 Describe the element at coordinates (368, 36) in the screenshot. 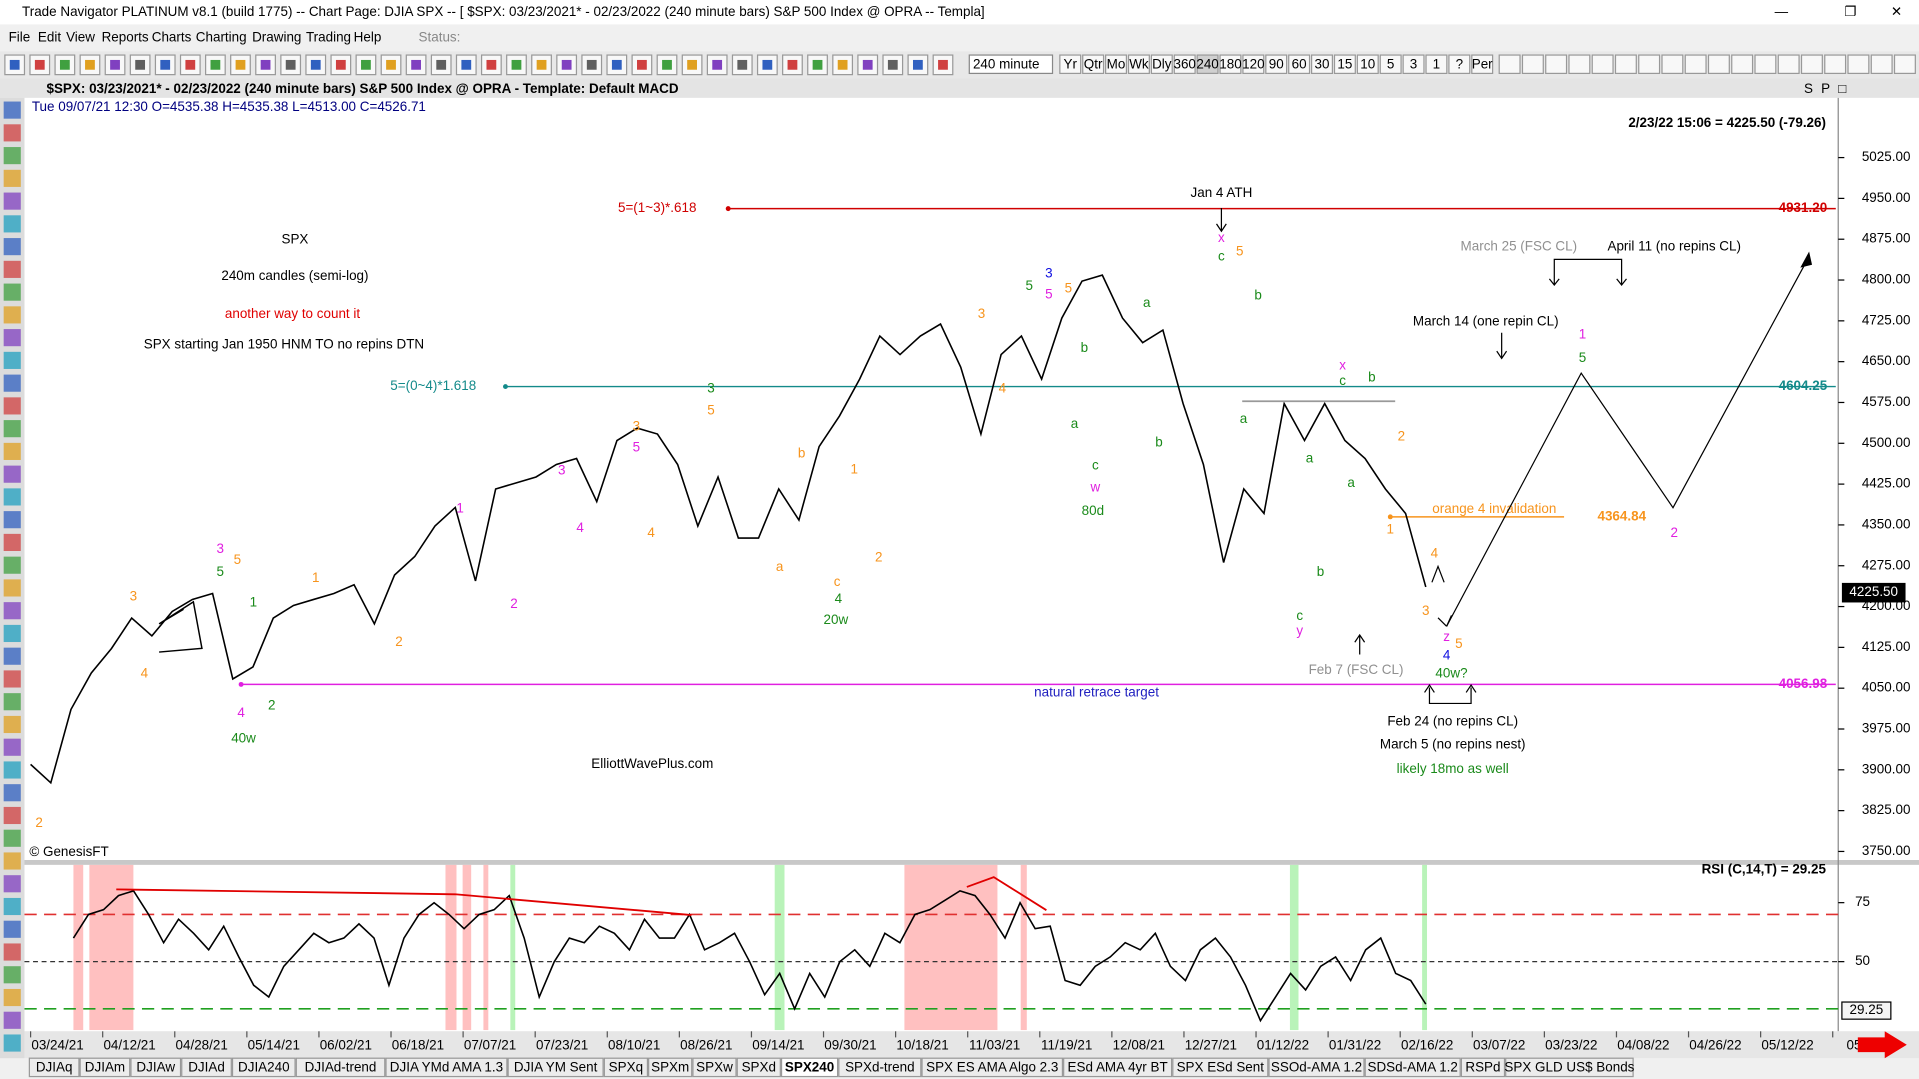

I see `menu-item: Help` at that location.